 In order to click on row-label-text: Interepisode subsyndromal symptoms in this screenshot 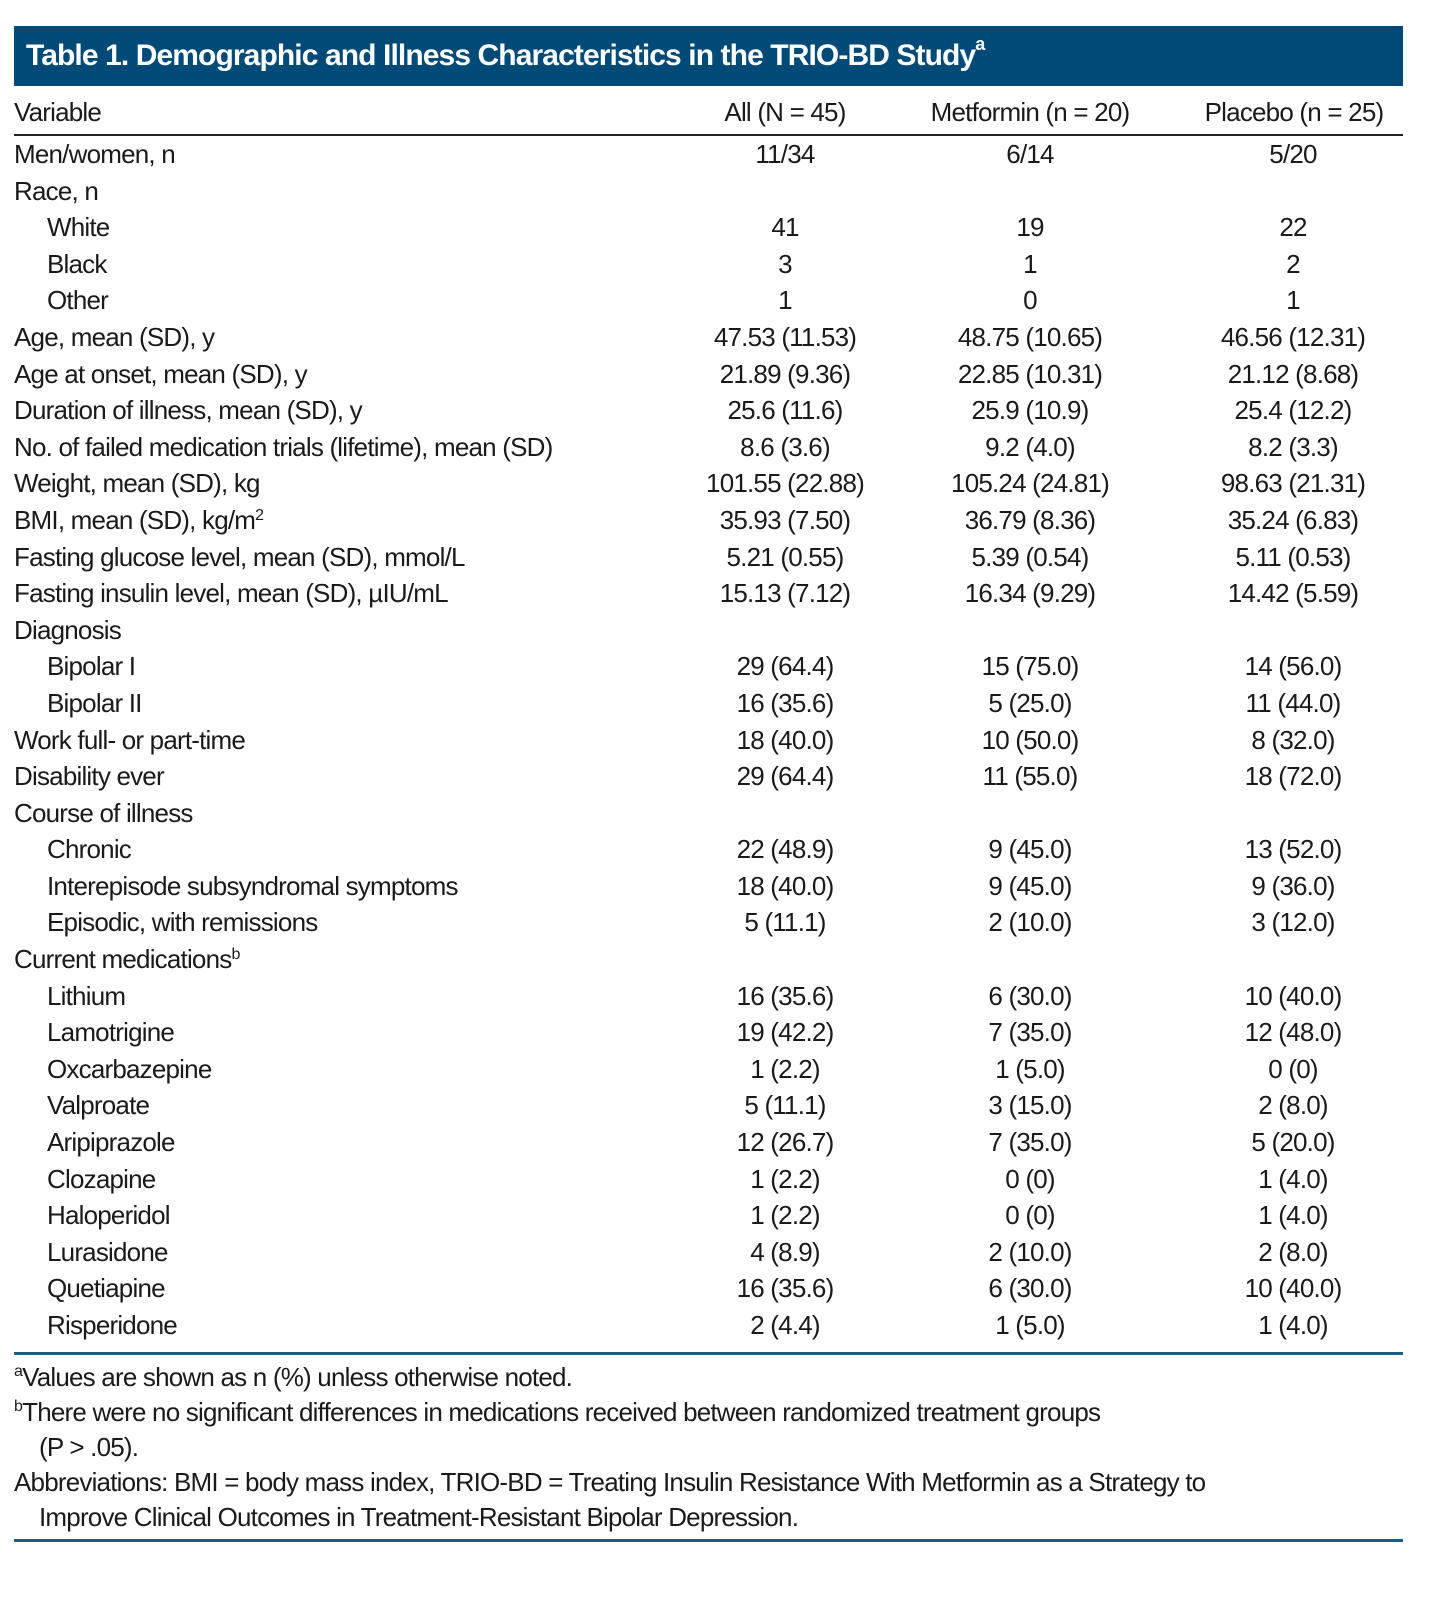, I will do `click(252, 885)`.